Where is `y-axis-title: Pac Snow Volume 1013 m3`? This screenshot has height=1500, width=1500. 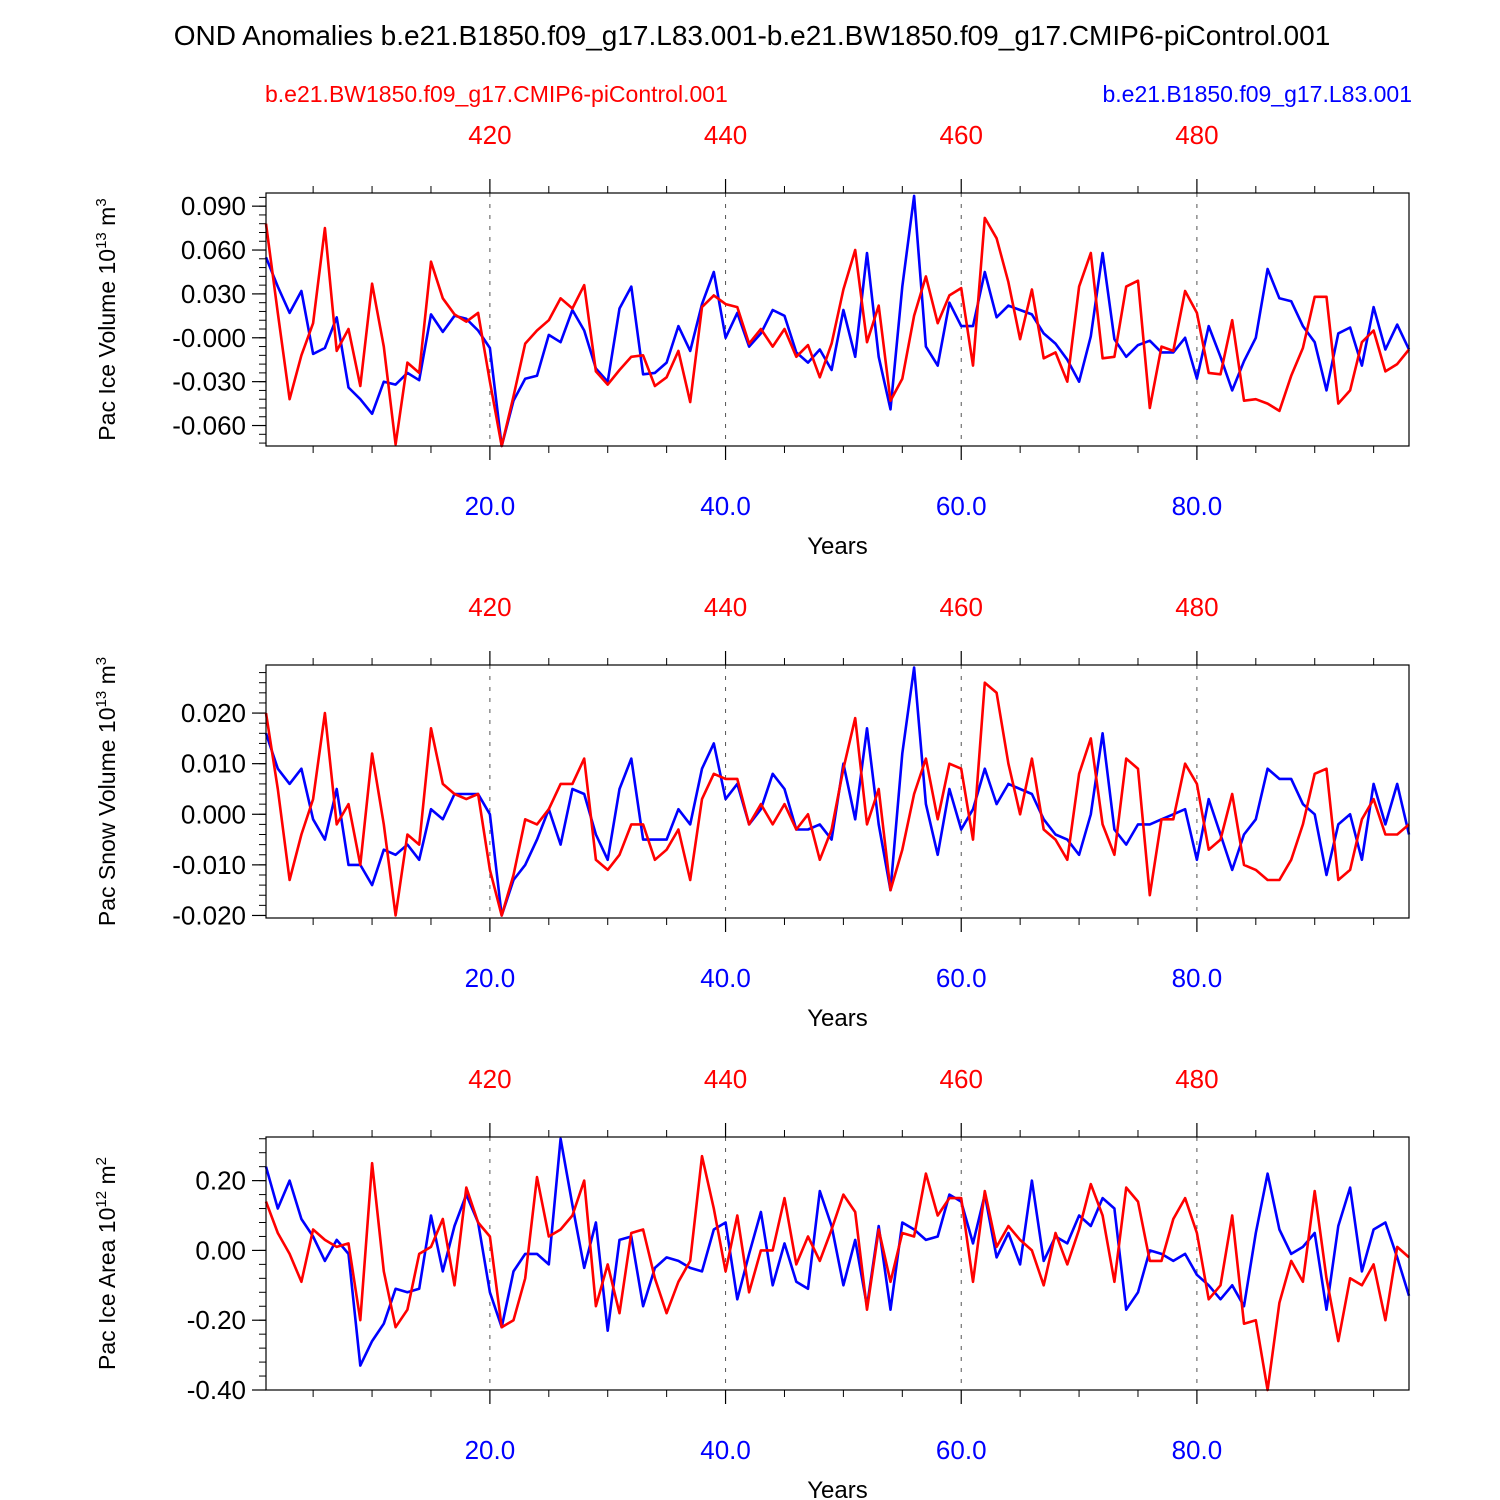 y-axis-title: Pac Snow Volume 1013 m3 is located at coordinates (106, 791).